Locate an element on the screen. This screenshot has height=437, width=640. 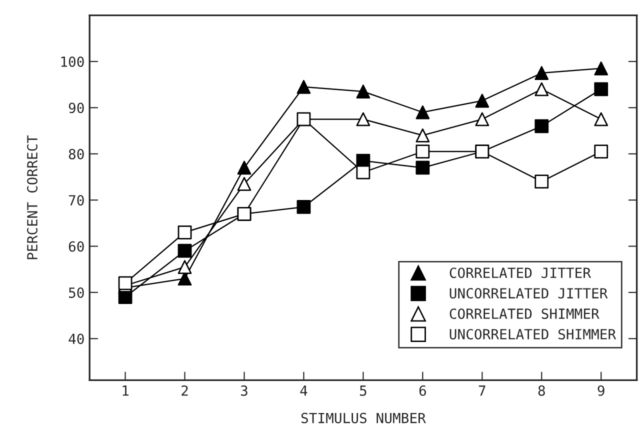
y-tick-label: 90 is located at coordinates (76, 108).